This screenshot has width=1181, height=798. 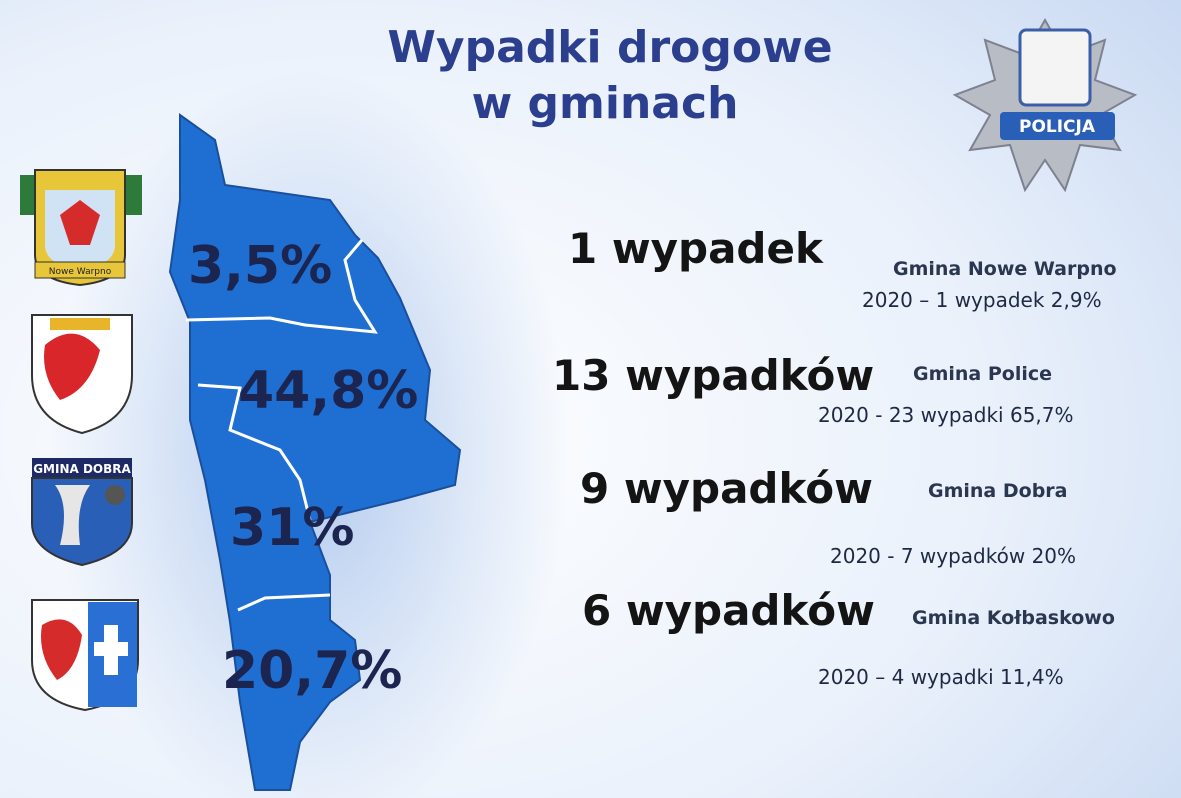 What do you see at coordinates (260, 266) in the screenshot?
I see `map-label: 3,5%` at bounding box center [260, 266].